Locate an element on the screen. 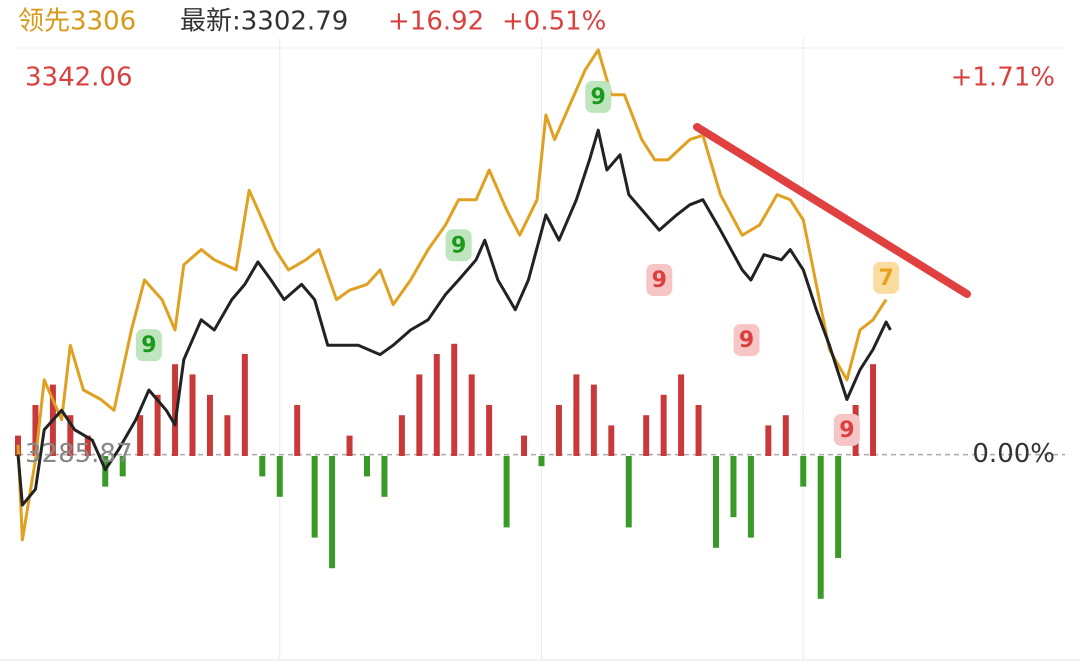  latest-price: 最新:3302.79 is located at coordinates (264, 22).